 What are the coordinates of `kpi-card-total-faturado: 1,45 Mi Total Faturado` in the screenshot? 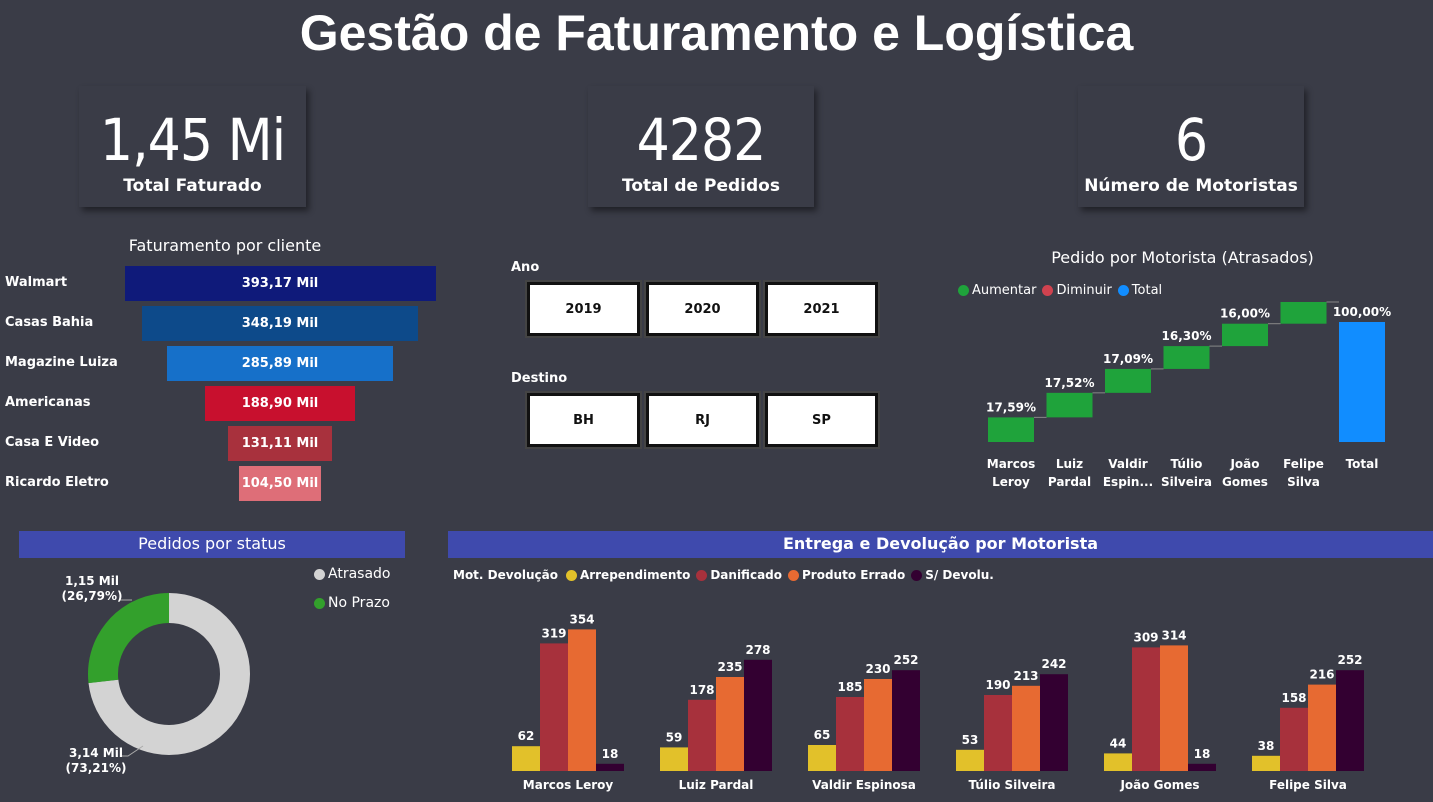 It's located at (192, 146).